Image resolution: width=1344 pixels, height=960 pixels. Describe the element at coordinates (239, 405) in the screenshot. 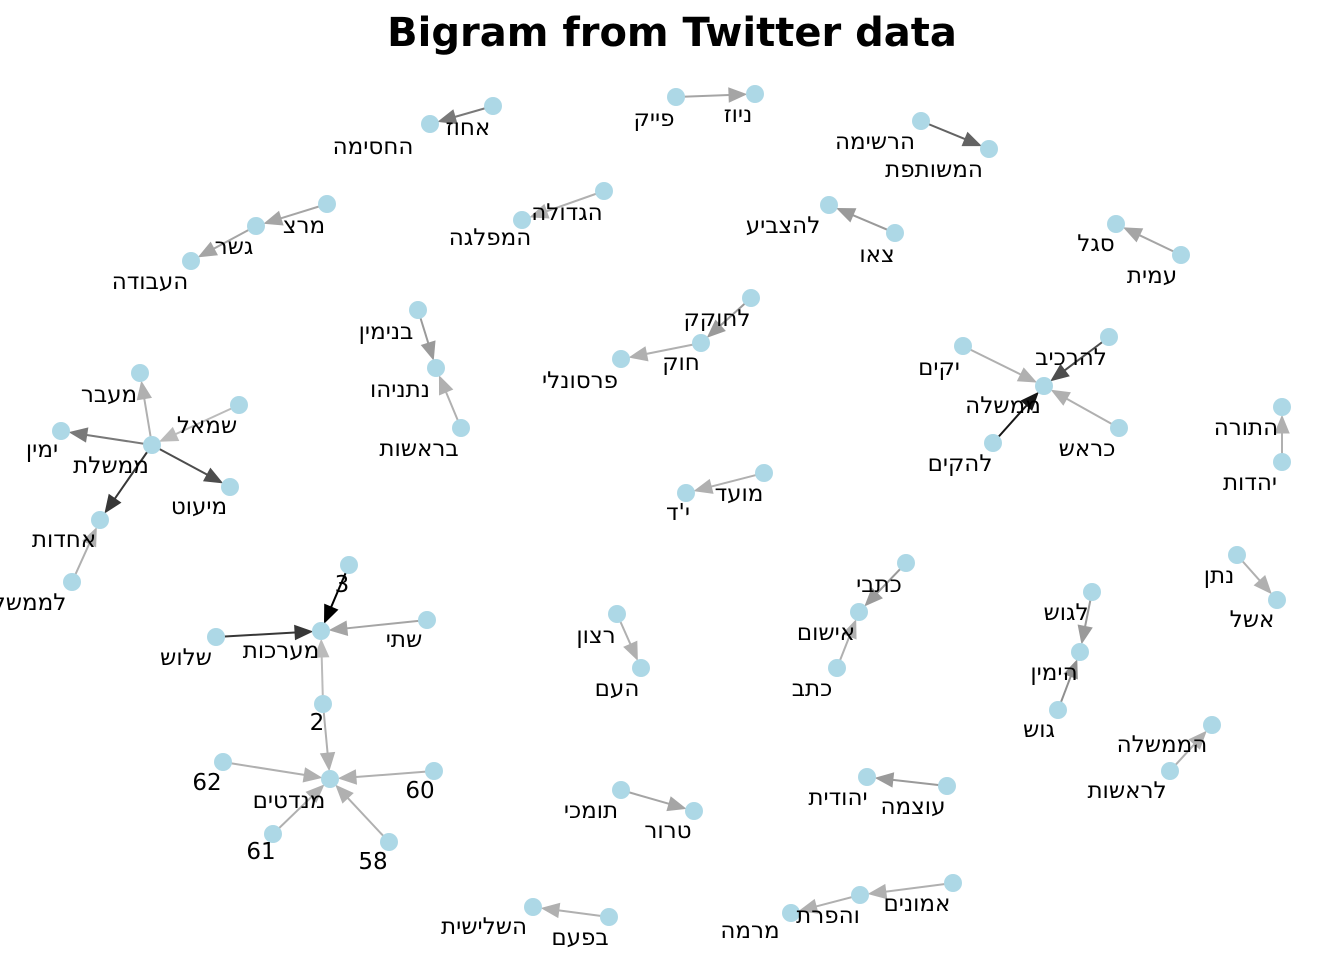

I see `node-n30` at that location.